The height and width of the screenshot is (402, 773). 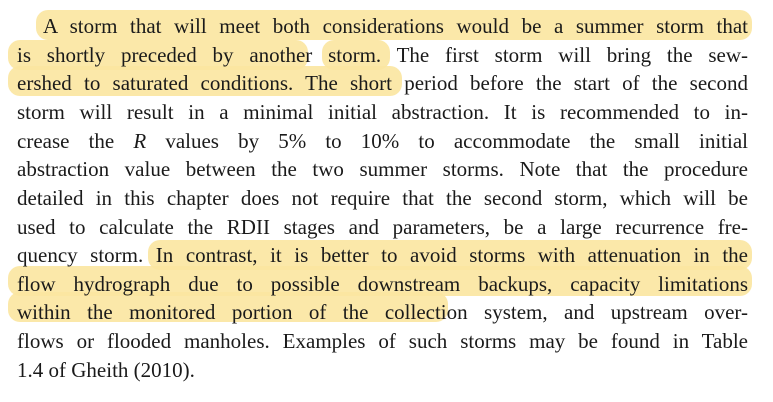 What do you see at coordinates (140, 141) in the screenshot?
I see `variable-r: R` at bounding box center [140, 141].